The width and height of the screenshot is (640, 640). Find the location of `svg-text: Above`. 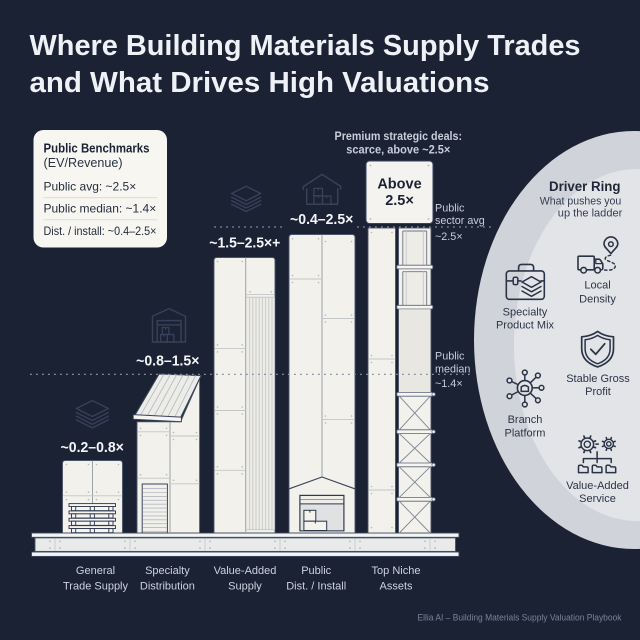

svg-text: Above is located at coordinates (399, 184).